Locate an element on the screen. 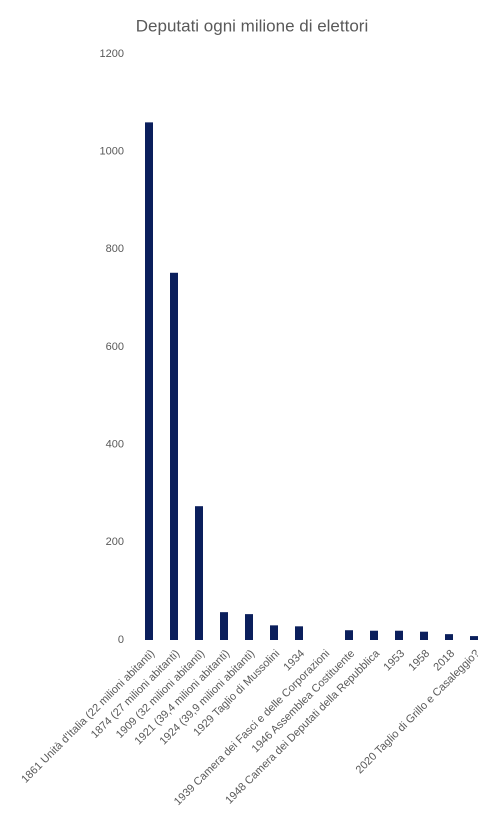 This screenshot has width=498, height=827. y-tick-label: 600 is located at coordinates (115, 347).